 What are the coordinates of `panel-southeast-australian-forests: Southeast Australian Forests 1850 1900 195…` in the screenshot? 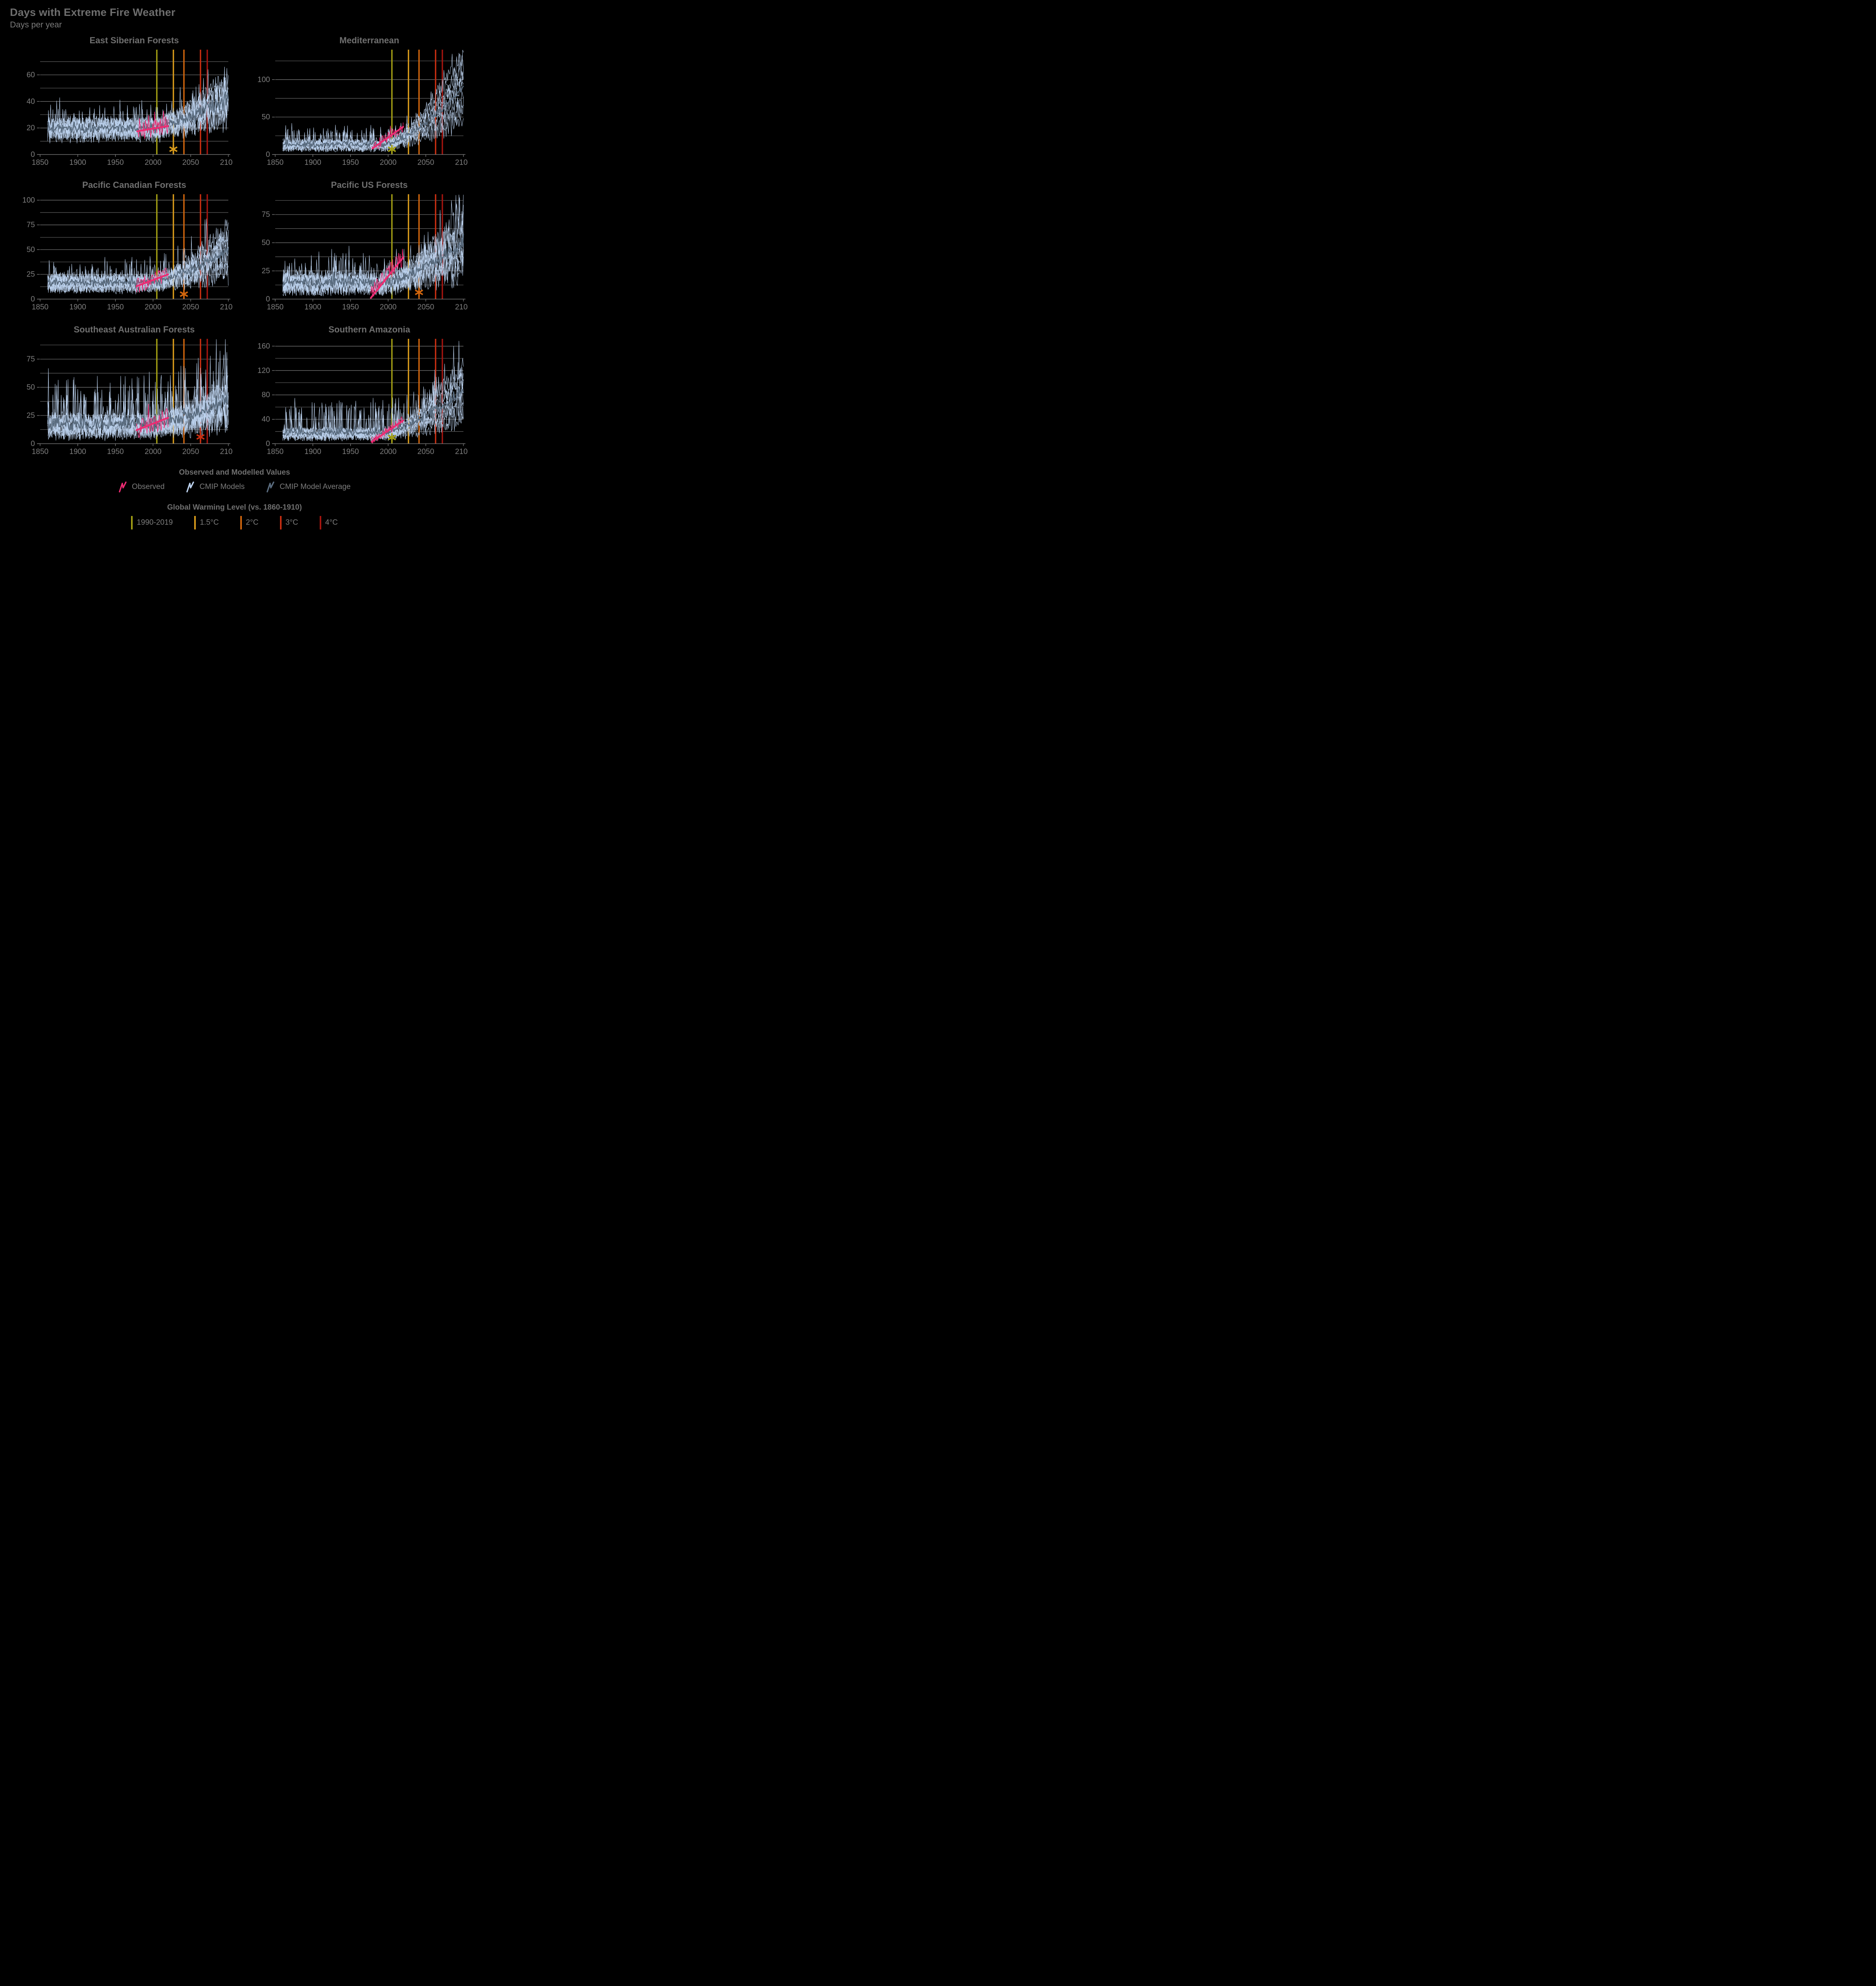 It's located at (118, 392).